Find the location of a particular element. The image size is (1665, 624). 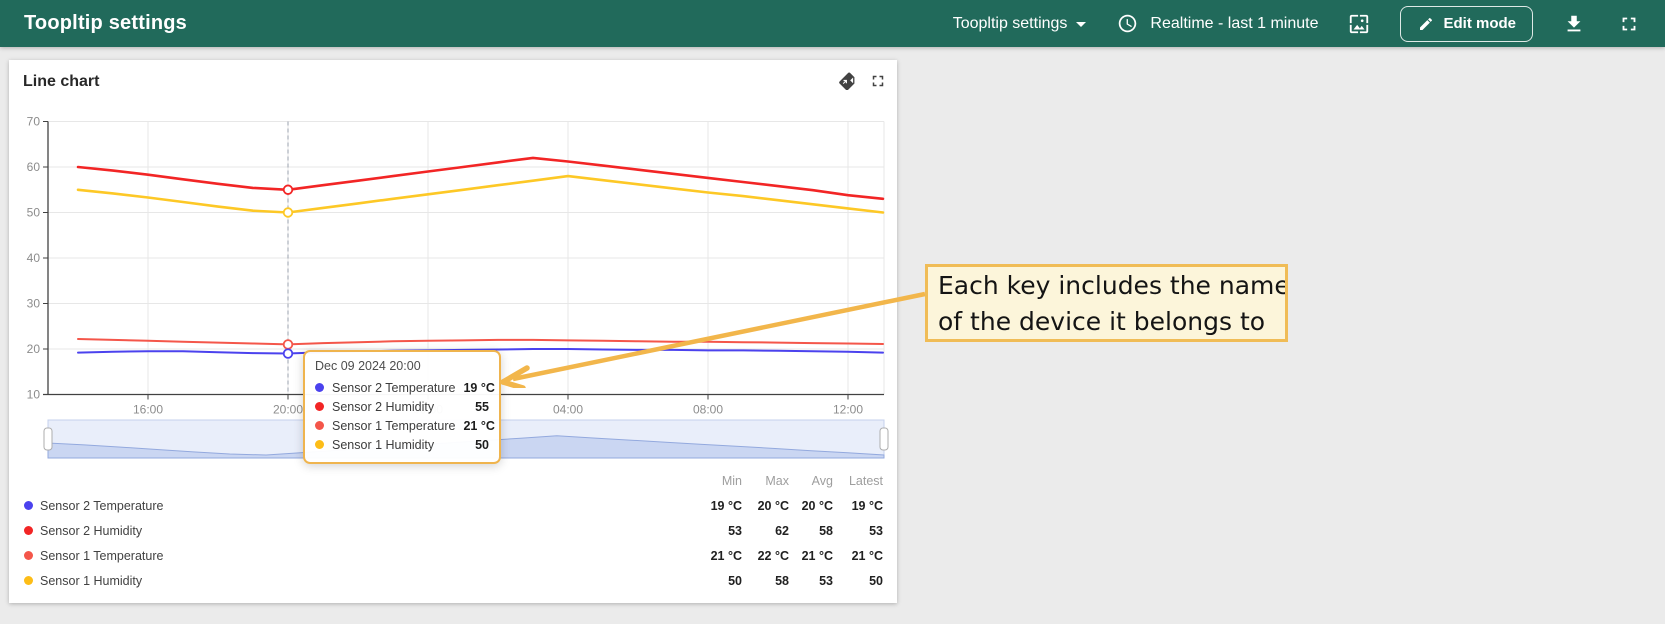

dashboard-title: Toopltip settings is located at coordinates (106, 23).